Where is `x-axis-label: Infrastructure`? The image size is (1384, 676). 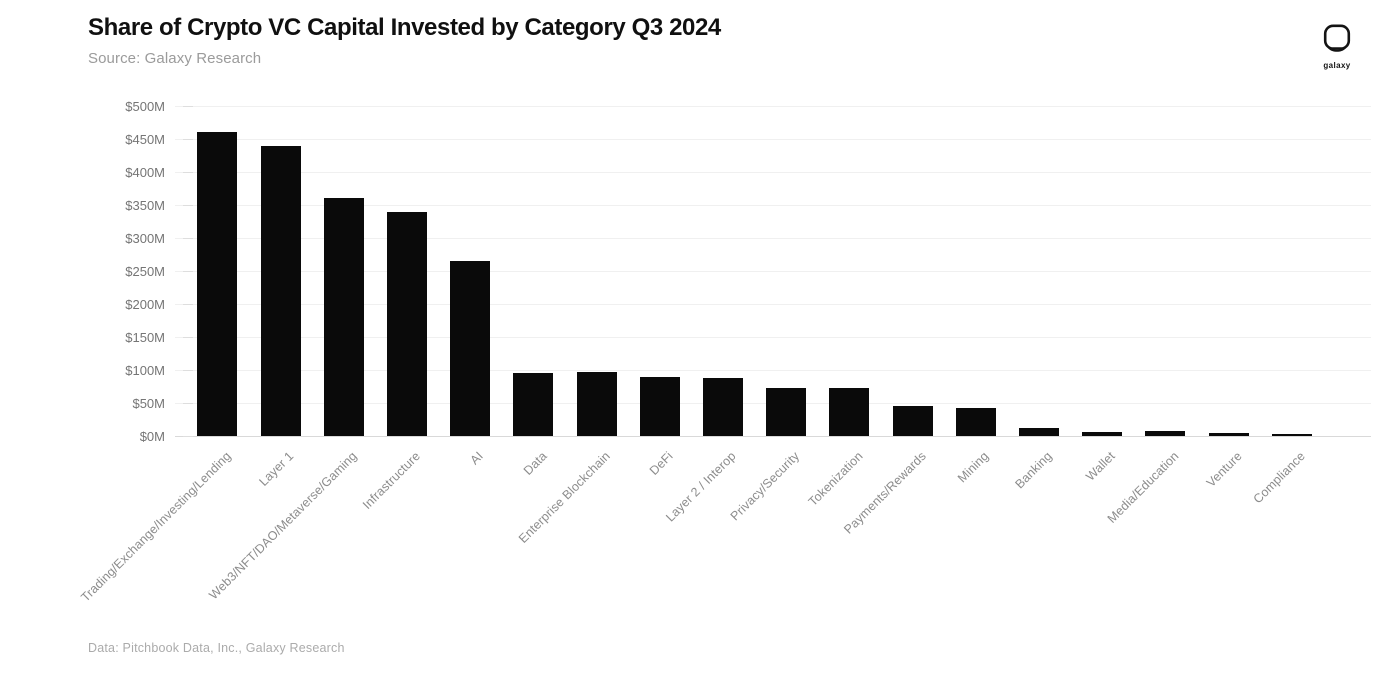
x-axis-label: Infrastructure is located at coordinates (391, 480).